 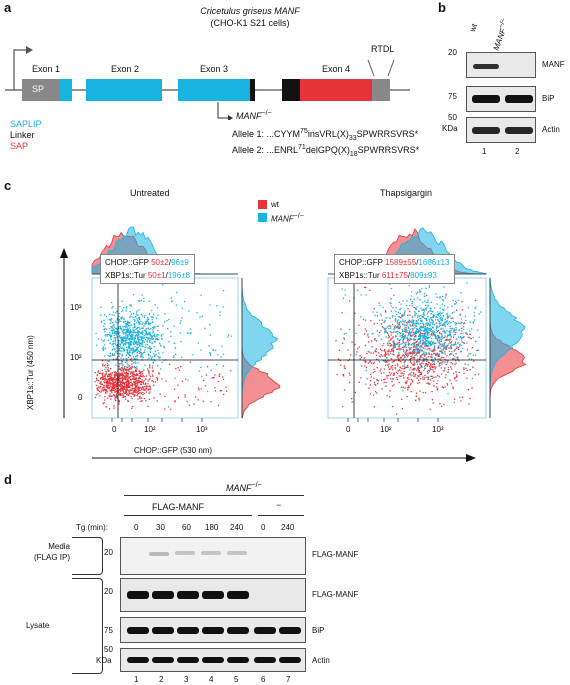 I want to click on lysate-bracket, so click(x=87, y=626).